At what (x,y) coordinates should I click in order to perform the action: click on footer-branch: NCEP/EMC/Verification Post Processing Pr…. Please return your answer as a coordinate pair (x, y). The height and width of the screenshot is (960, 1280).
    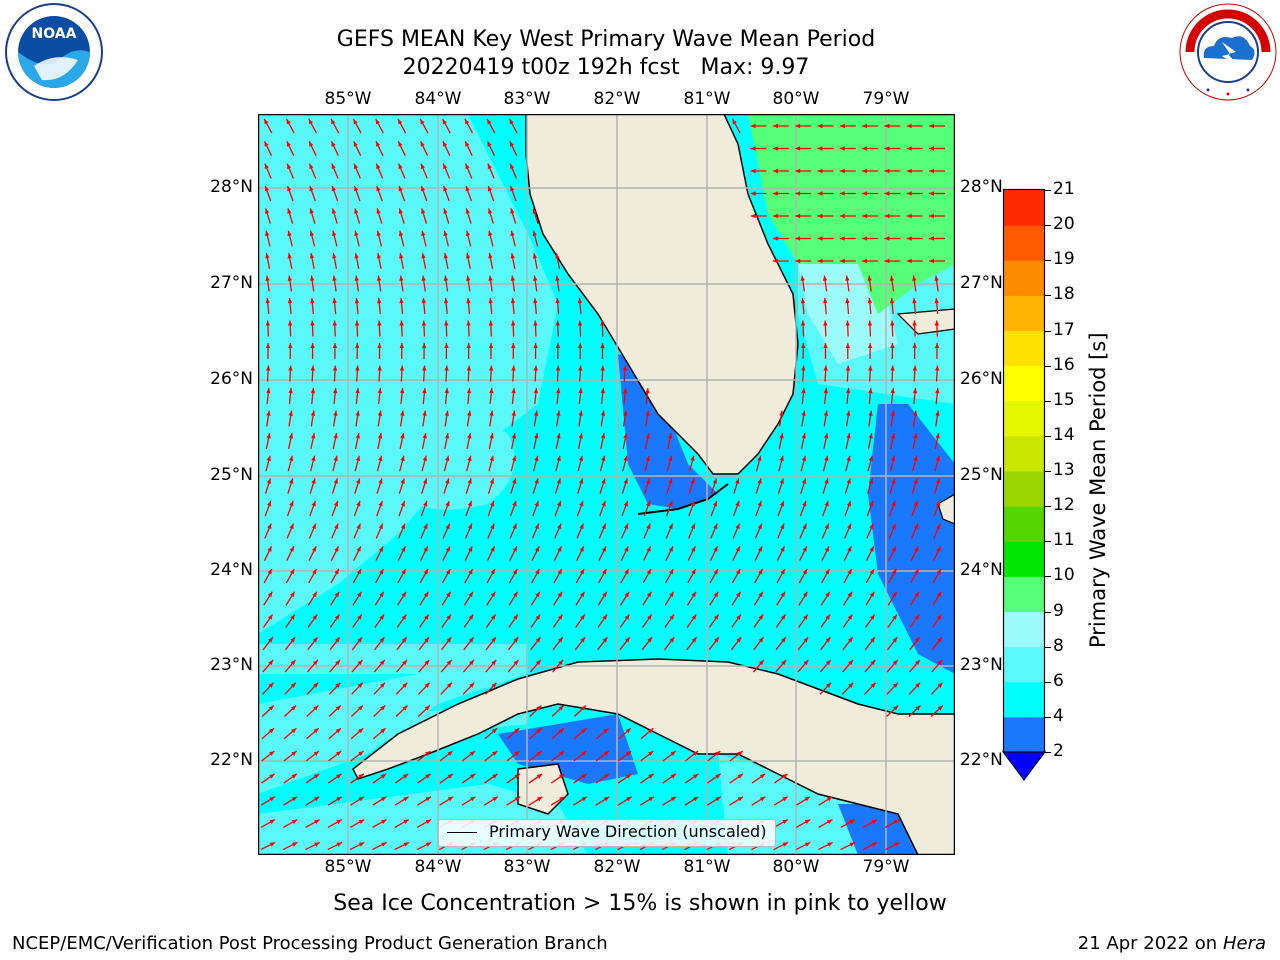
    Looking at the image, I should click on (310, 943).